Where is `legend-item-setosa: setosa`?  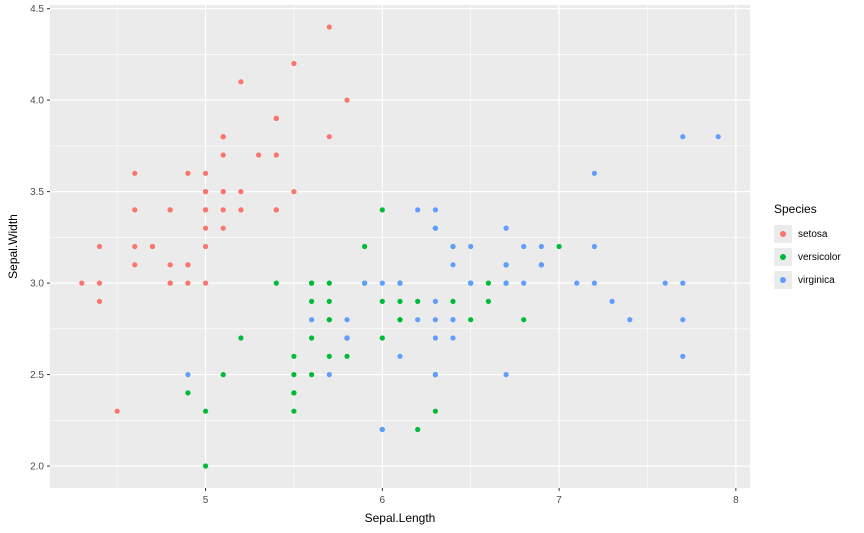 legend-item-setosa: setosa is located at coordinates (807, 234).